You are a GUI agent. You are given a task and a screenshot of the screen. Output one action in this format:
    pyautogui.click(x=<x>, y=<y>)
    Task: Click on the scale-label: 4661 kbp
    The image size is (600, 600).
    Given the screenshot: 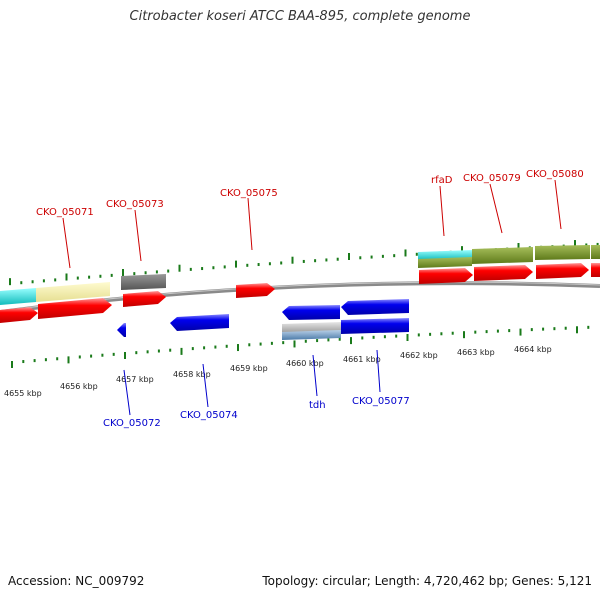 What is the action you would take?
    pyautogui.click(x=362, y=359)
    